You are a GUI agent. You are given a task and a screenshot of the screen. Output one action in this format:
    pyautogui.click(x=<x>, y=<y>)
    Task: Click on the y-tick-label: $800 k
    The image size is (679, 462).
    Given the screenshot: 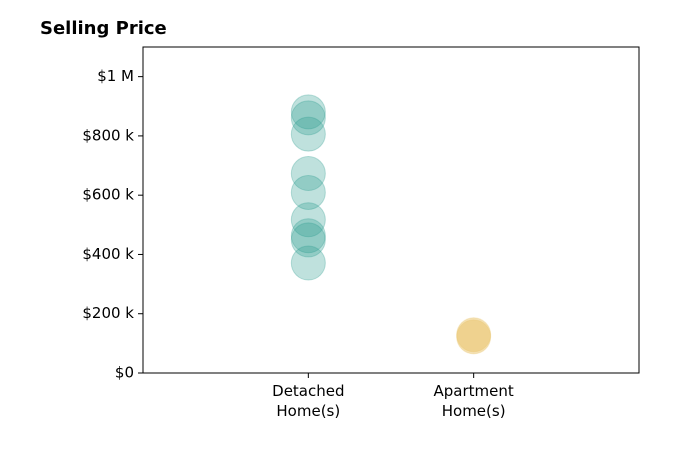 What is the action you would take?
    pyautogui.click(x=108, y=135)
    